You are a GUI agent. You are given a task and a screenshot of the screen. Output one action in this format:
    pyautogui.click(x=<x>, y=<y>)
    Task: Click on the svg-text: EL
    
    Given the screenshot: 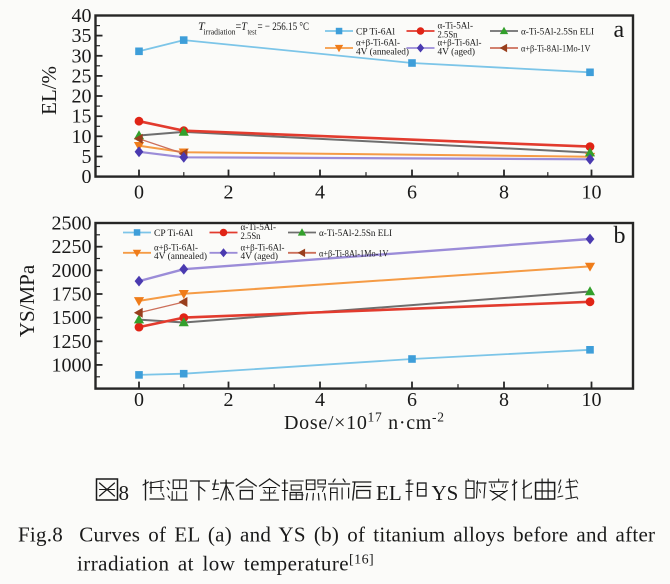 What is the action you would take?
    pyautogui.click(x=389, y=493)
    